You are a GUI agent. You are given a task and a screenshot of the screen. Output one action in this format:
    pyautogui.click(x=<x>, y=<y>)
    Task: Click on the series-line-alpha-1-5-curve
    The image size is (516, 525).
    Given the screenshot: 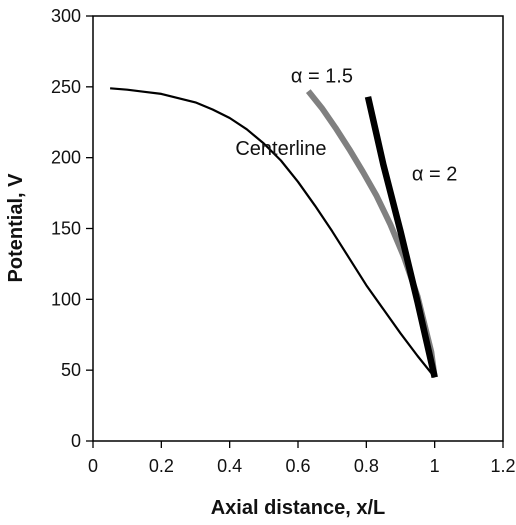 What is the action you would take?
    pyautogui.click(x=371, y=233)
    